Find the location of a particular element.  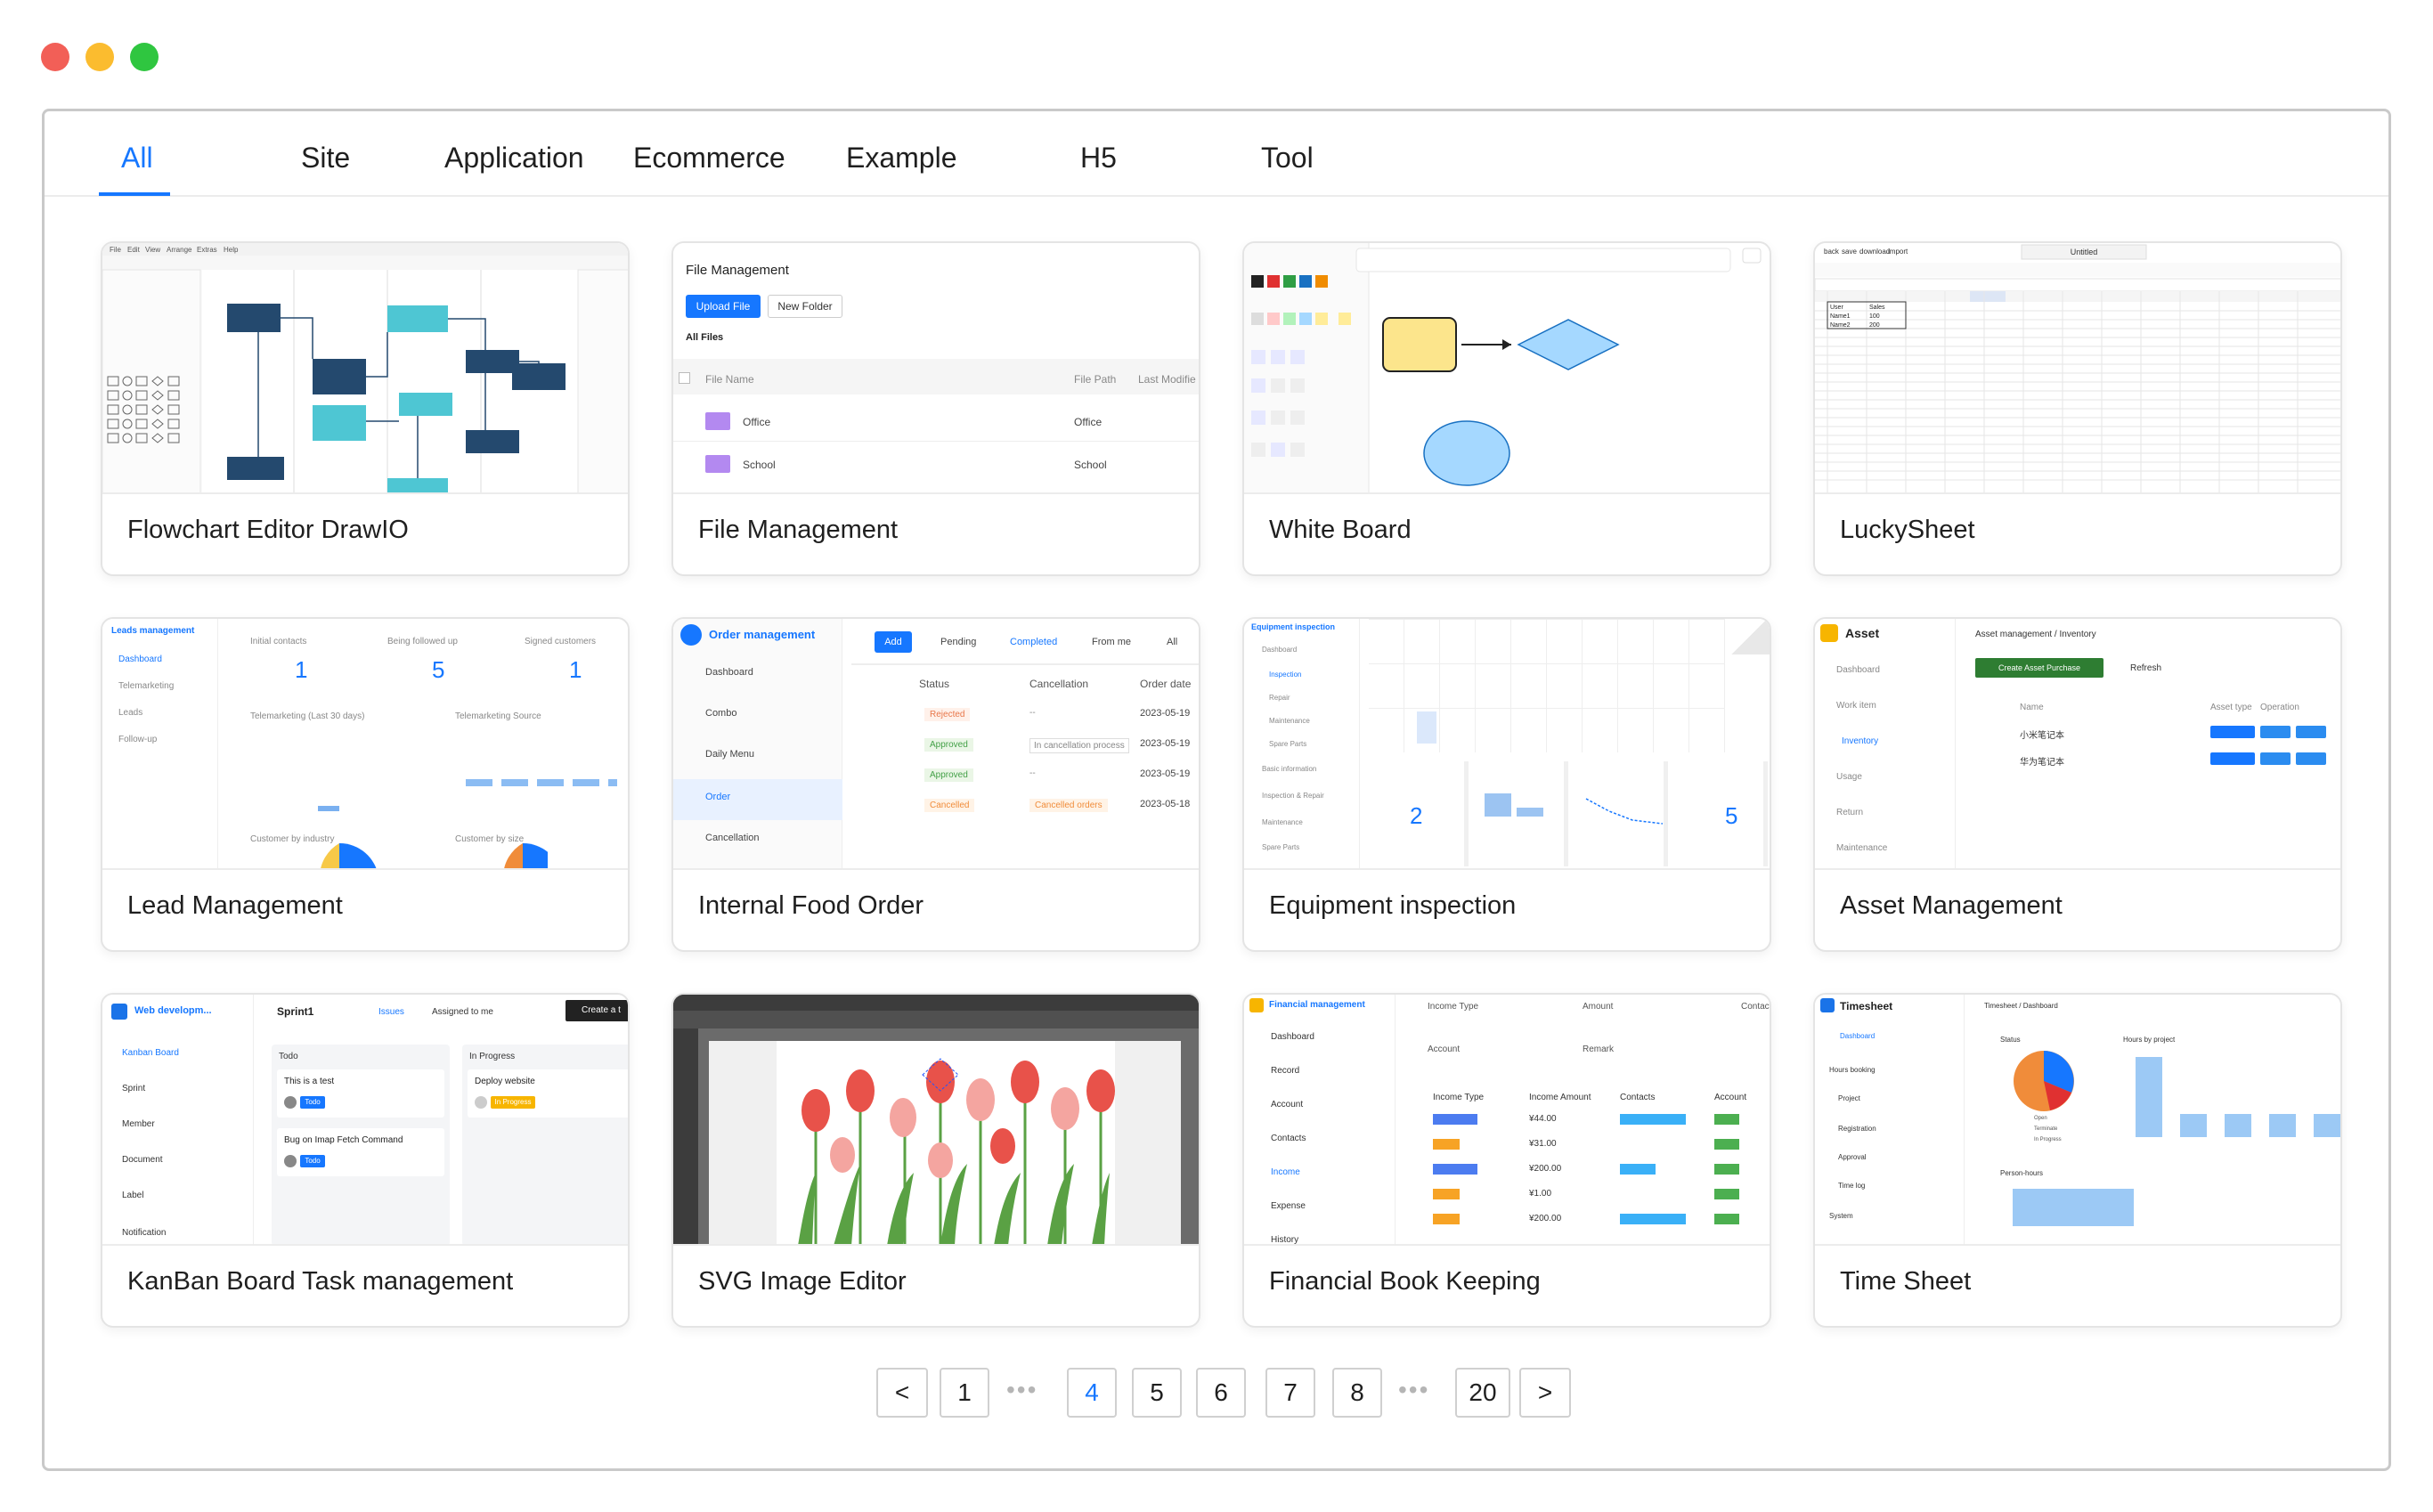

task-card: Bug on Imap Fetch Command is located at coordinates (344, 1140).